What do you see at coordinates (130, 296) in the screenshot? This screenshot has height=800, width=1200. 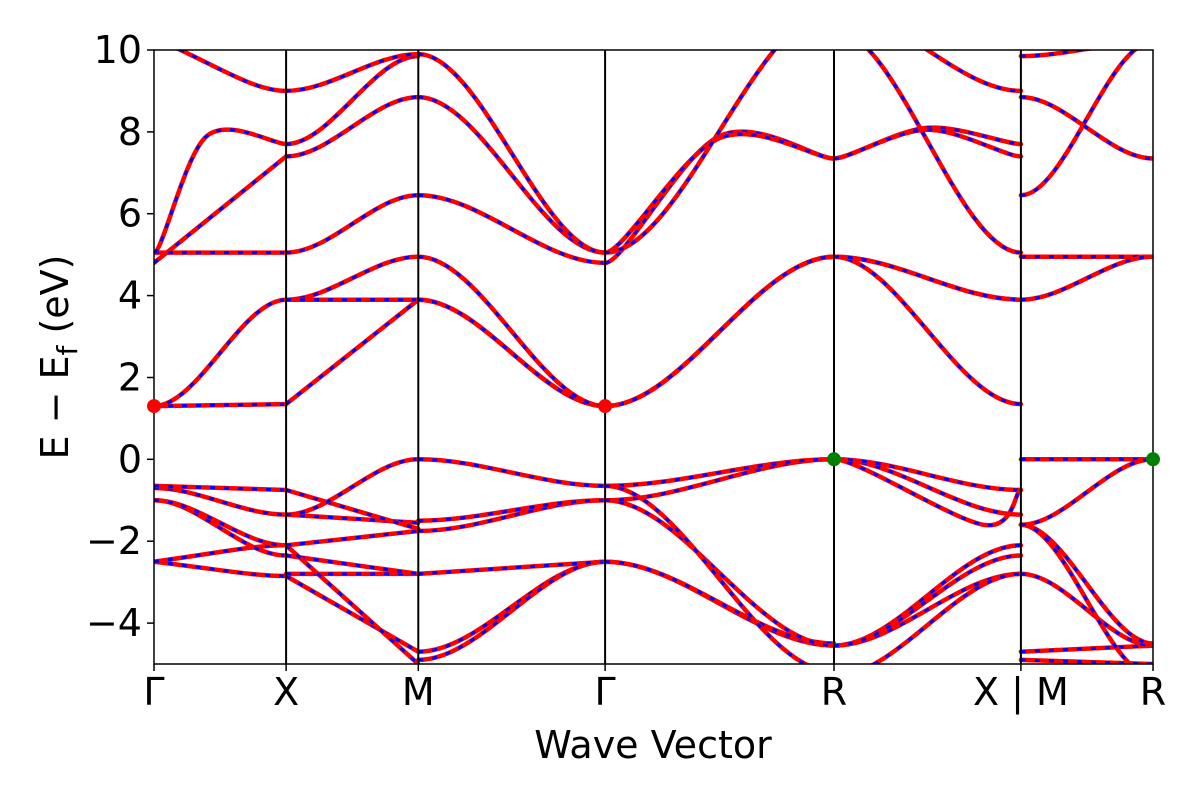 I see `y-tick-label: 4` at bounding box center [130, 296].